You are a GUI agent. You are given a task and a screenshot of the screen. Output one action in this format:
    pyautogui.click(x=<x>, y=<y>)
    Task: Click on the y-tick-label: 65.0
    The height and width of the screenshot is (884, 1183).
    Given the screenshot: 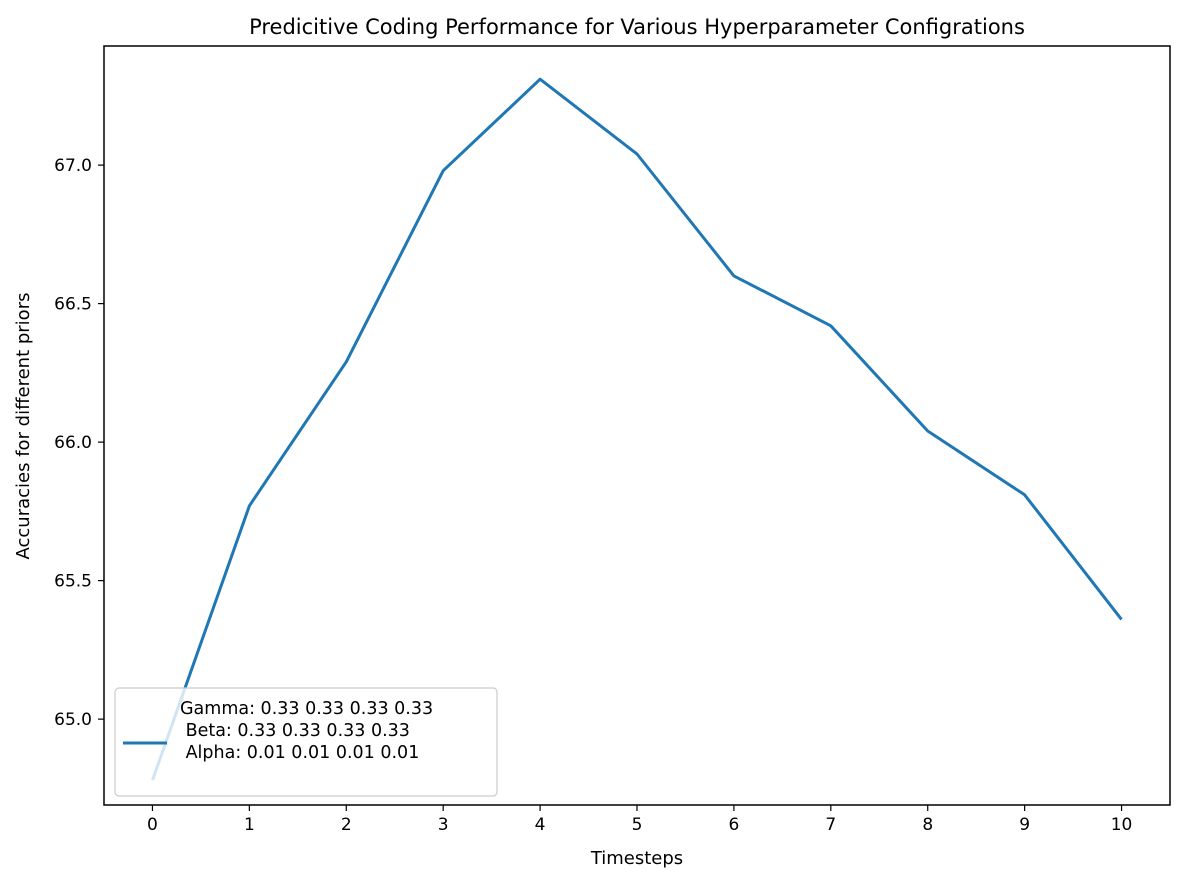 What is the action you would take?
    pyautogui.click(x=73, y=720)
    